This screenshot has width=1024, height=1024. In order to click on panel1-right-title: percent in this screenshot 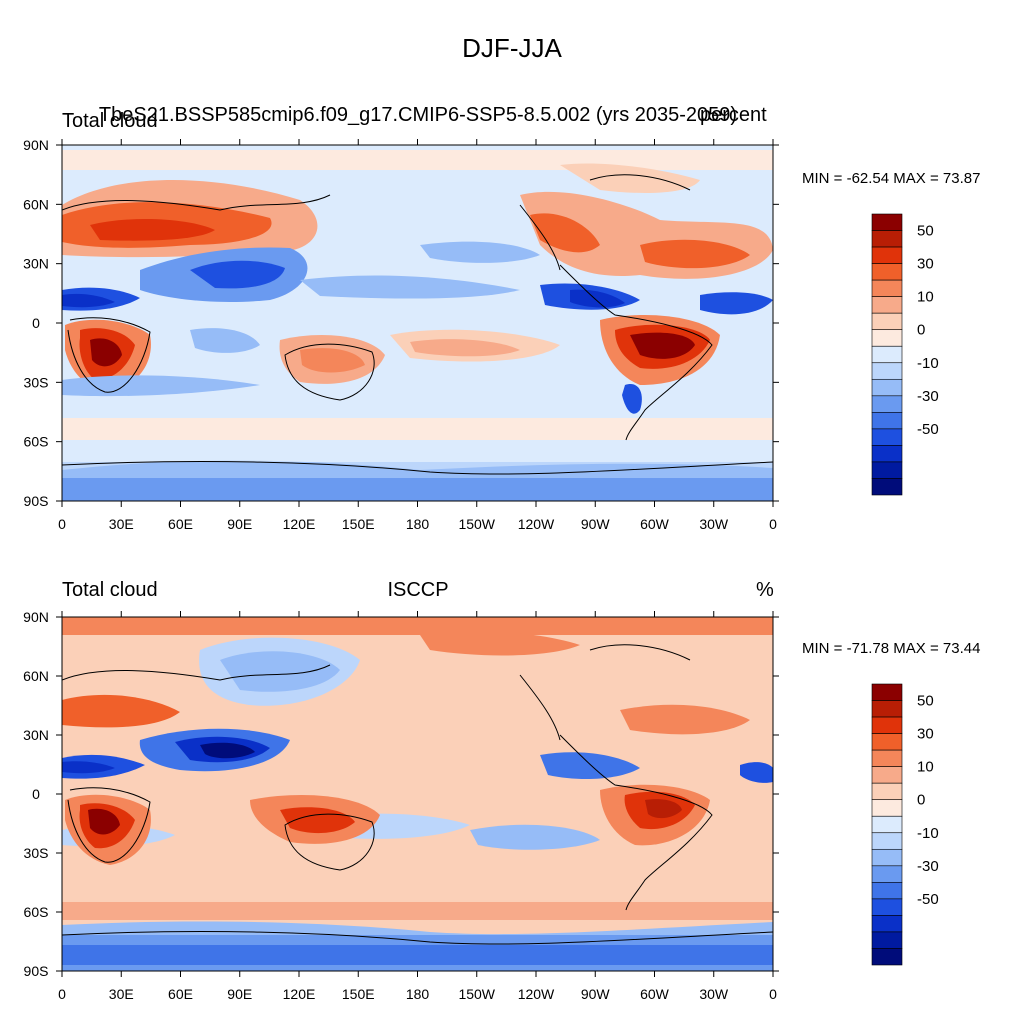, I will do `click(733, 115)`.